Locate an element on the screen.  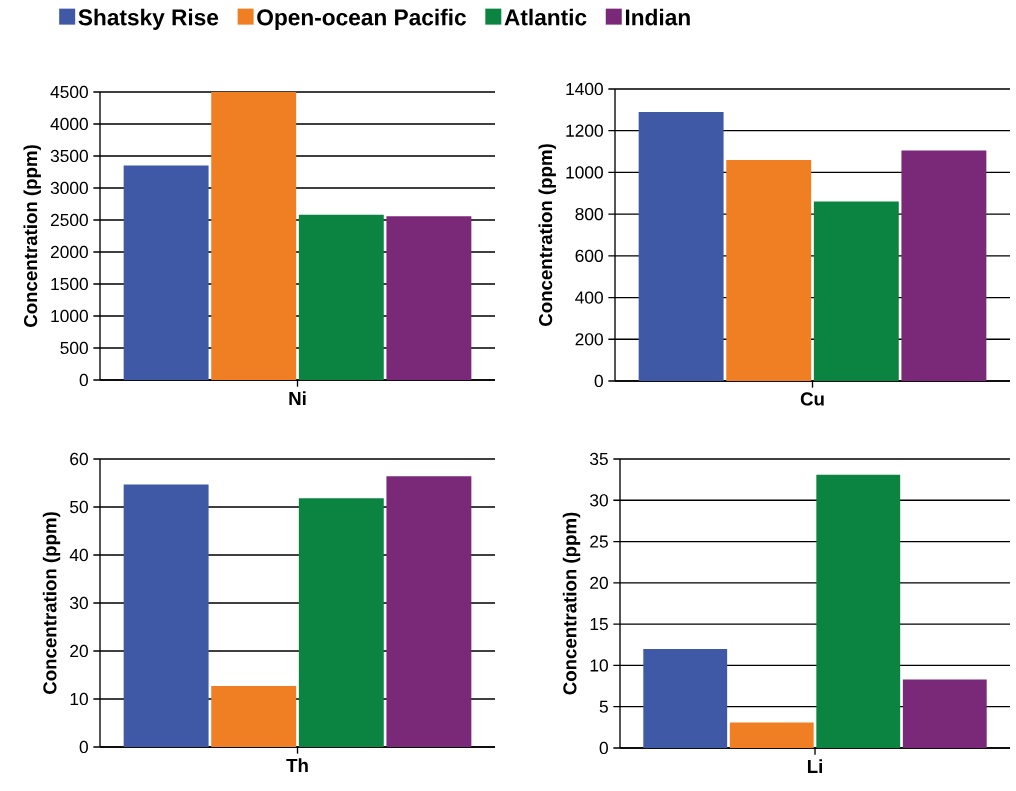
y-tick-label: 25 is located at coordinates (599, 541).